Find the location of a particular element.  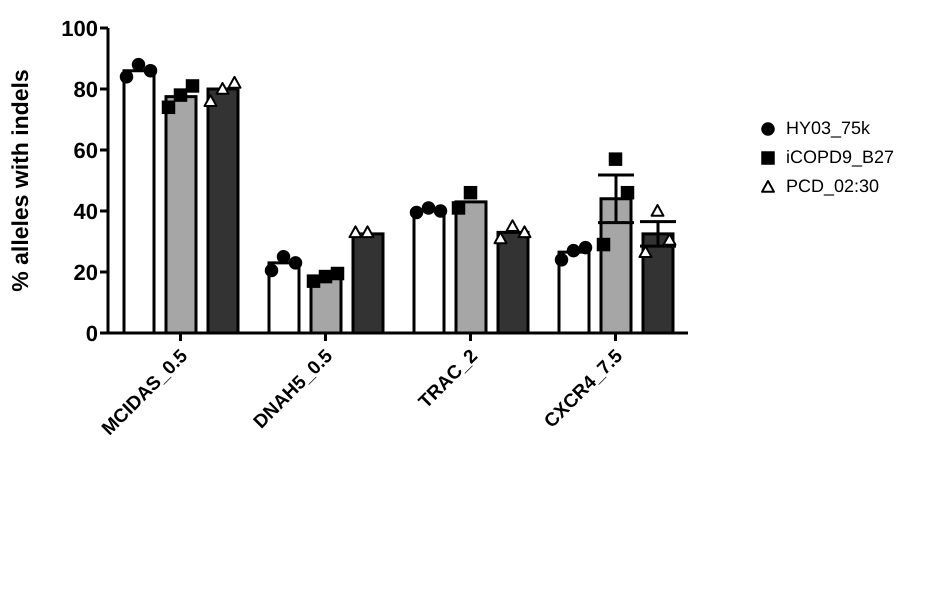

y-tick-label: 60 is located at coordinates (86, 150).